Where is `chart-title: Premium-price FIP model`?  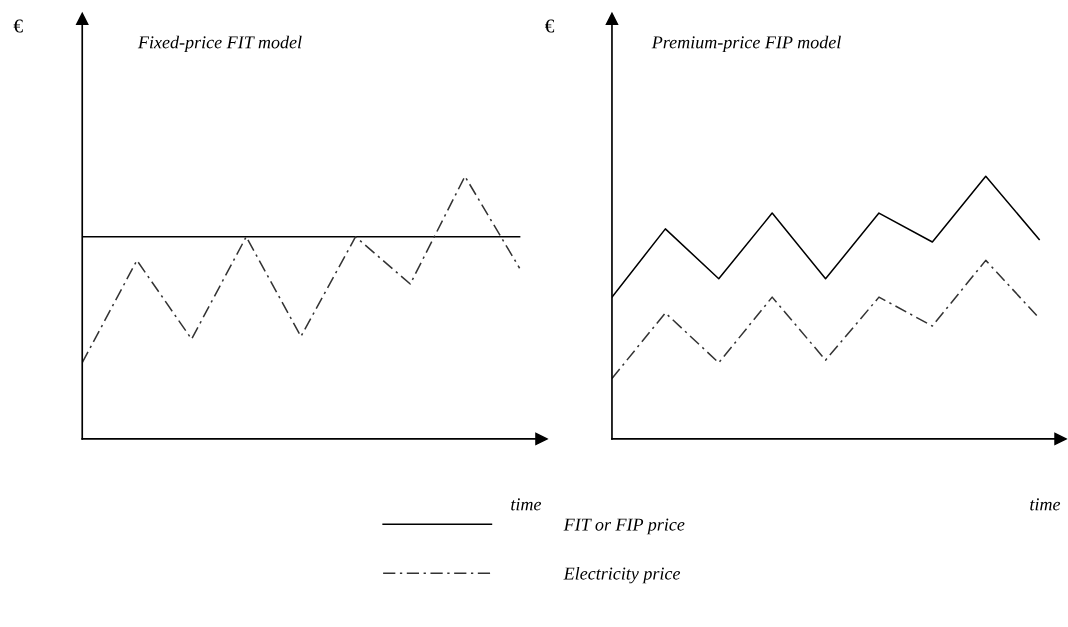
chart-title: Premium-price FIP model is located at coordinates (746, 44).